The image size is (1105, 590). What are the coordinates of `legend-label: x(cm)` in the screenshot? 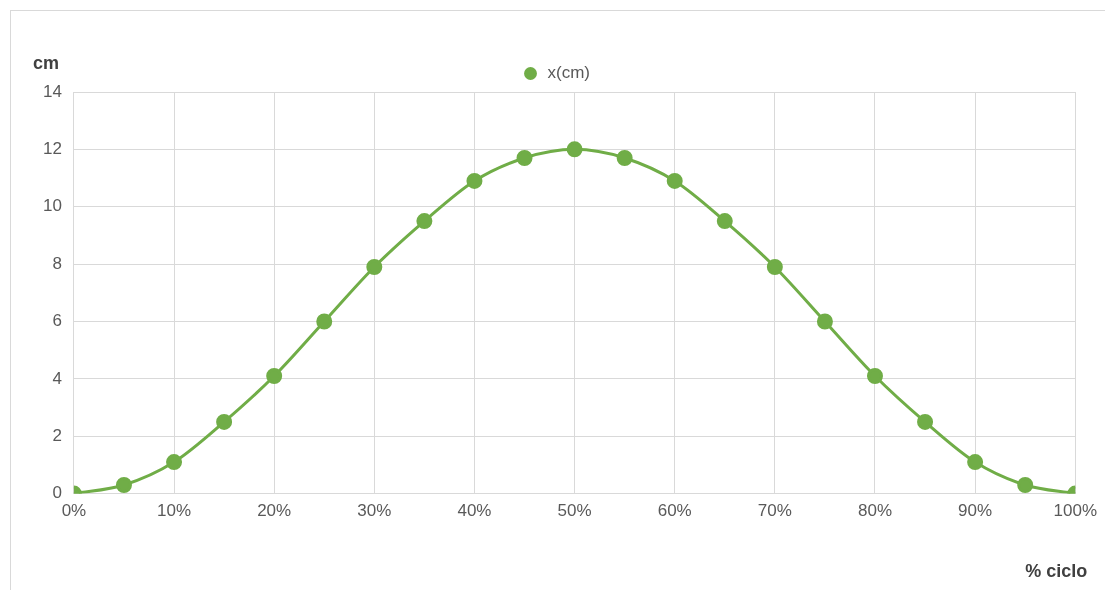 It's located at (568, 73).